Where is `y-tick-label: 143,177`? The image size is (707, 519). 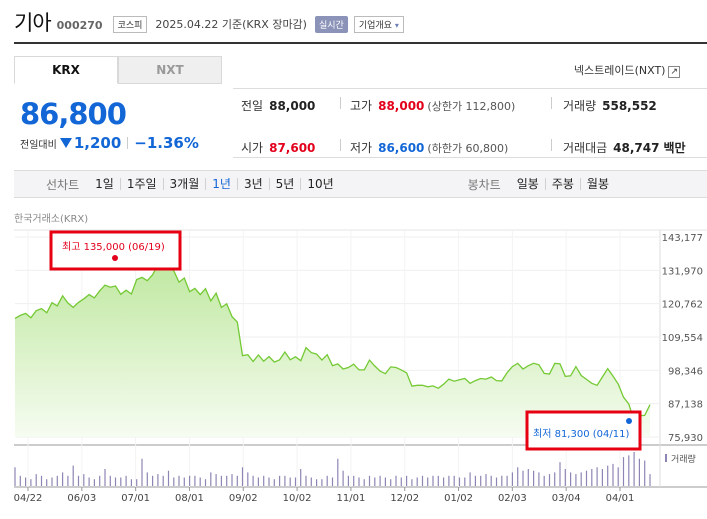
y-tick-label: 143,177 is located at coordinates (682, 238).